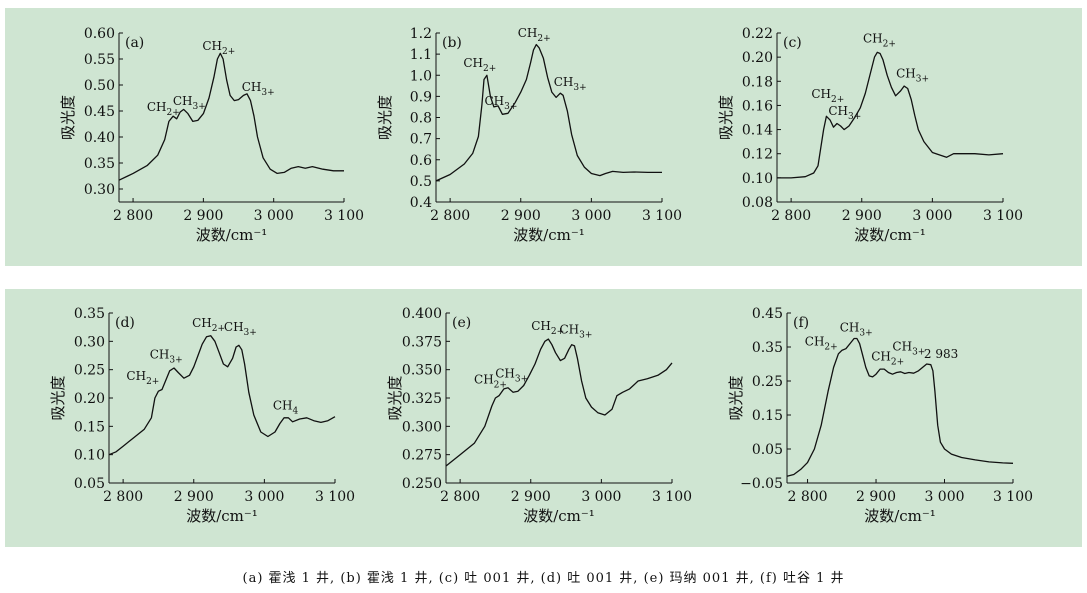 This screenshot has height=593, width=1087. Describe the element at coordinates (99, 138) in the screenshot. I see `y-tick-label: 0.40` at that location.